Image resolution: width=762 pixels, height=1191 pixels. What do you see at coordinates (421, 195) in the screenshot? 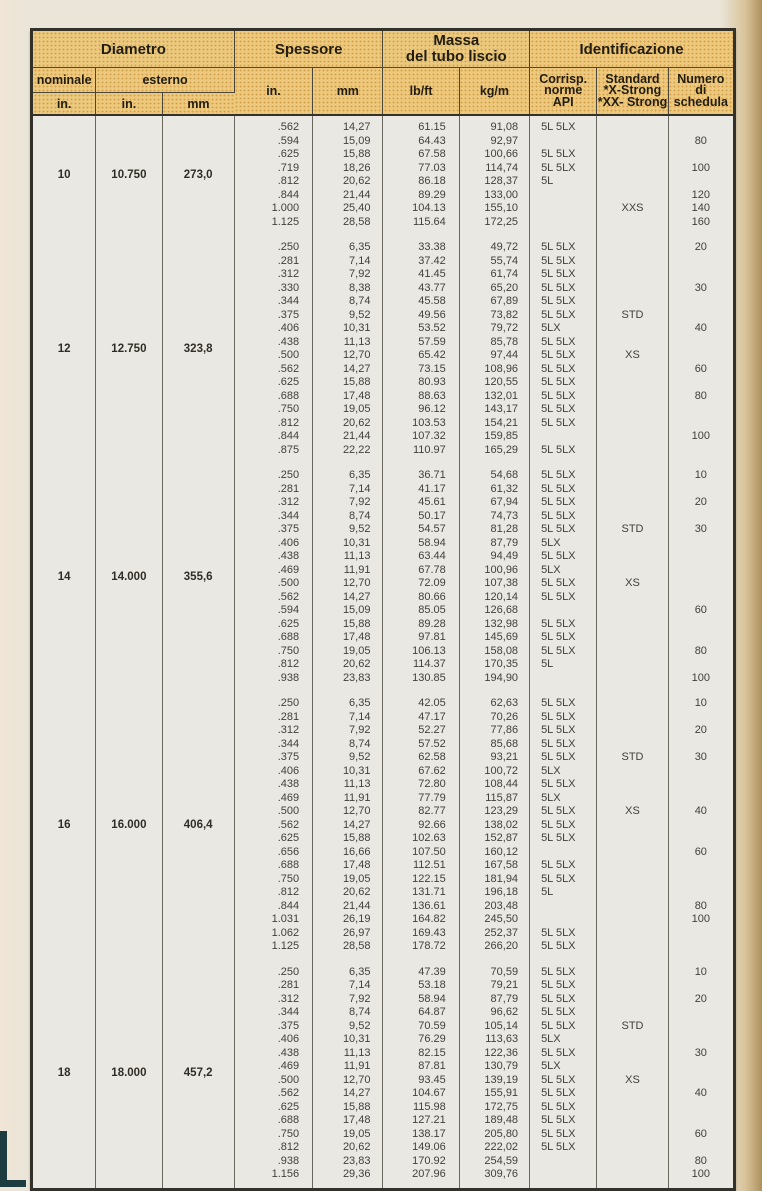
I see `mass-lbft: 89.29` at bounding box center [421, 195].